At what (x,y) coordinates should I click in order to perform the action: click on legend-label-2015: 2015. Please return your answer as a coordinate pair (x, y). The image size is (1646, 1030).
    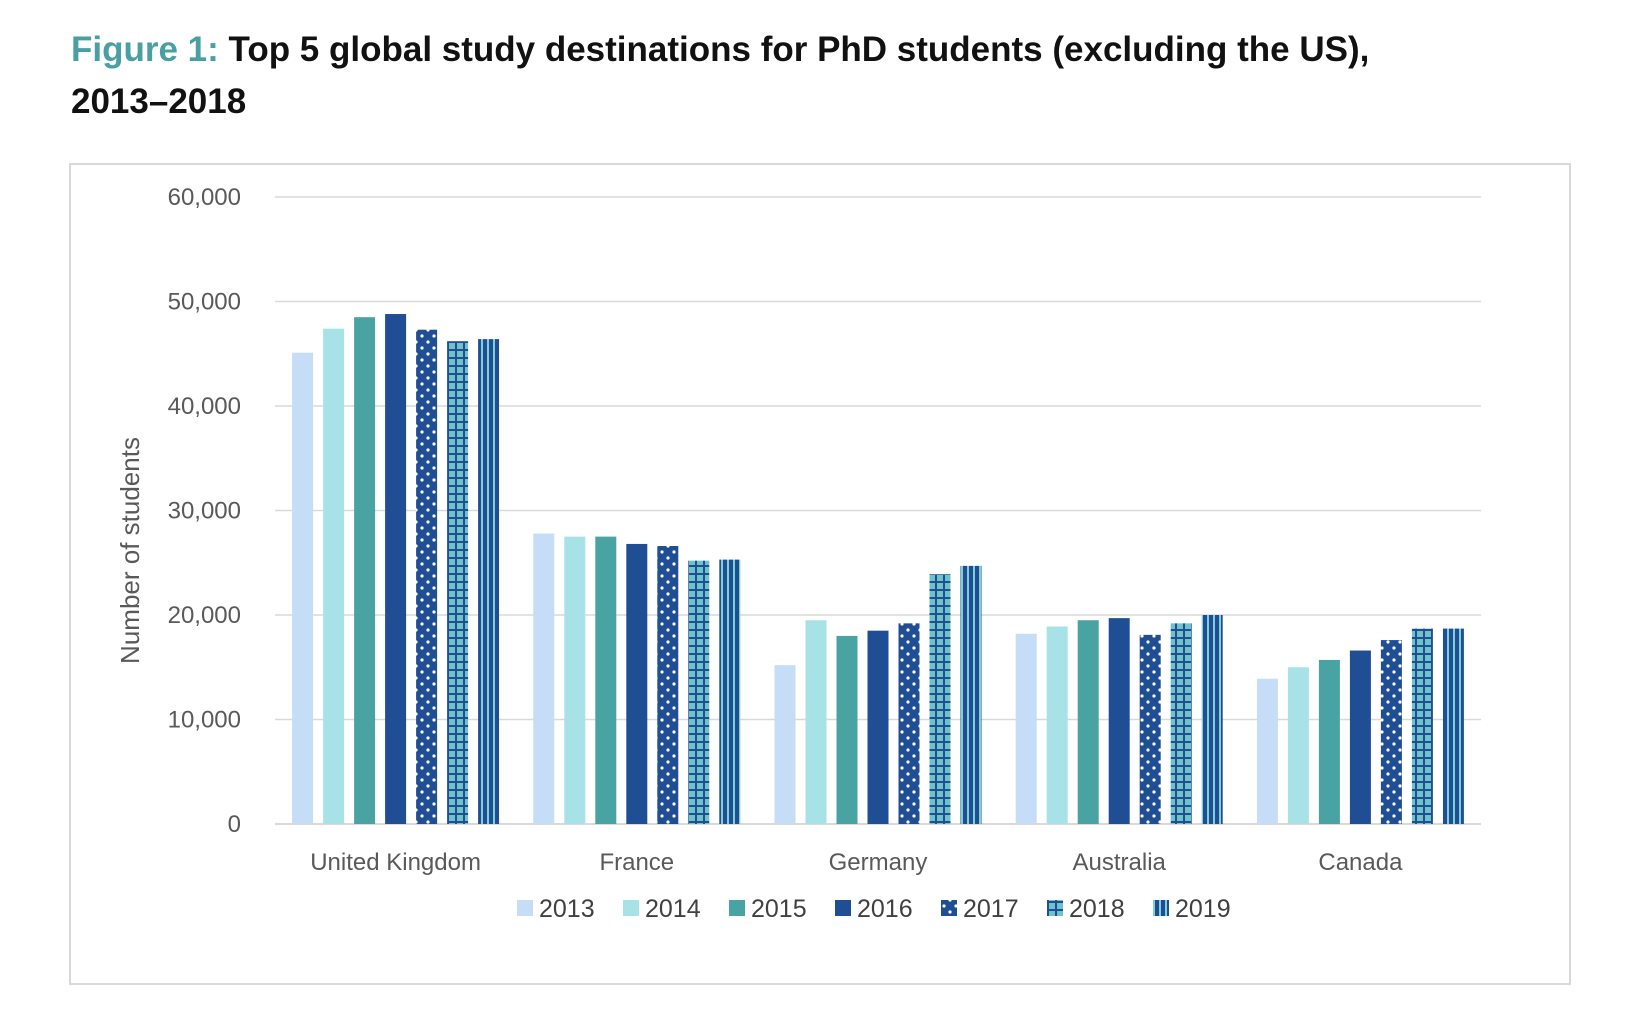
    Looking at the image, I should click on (779, 909).